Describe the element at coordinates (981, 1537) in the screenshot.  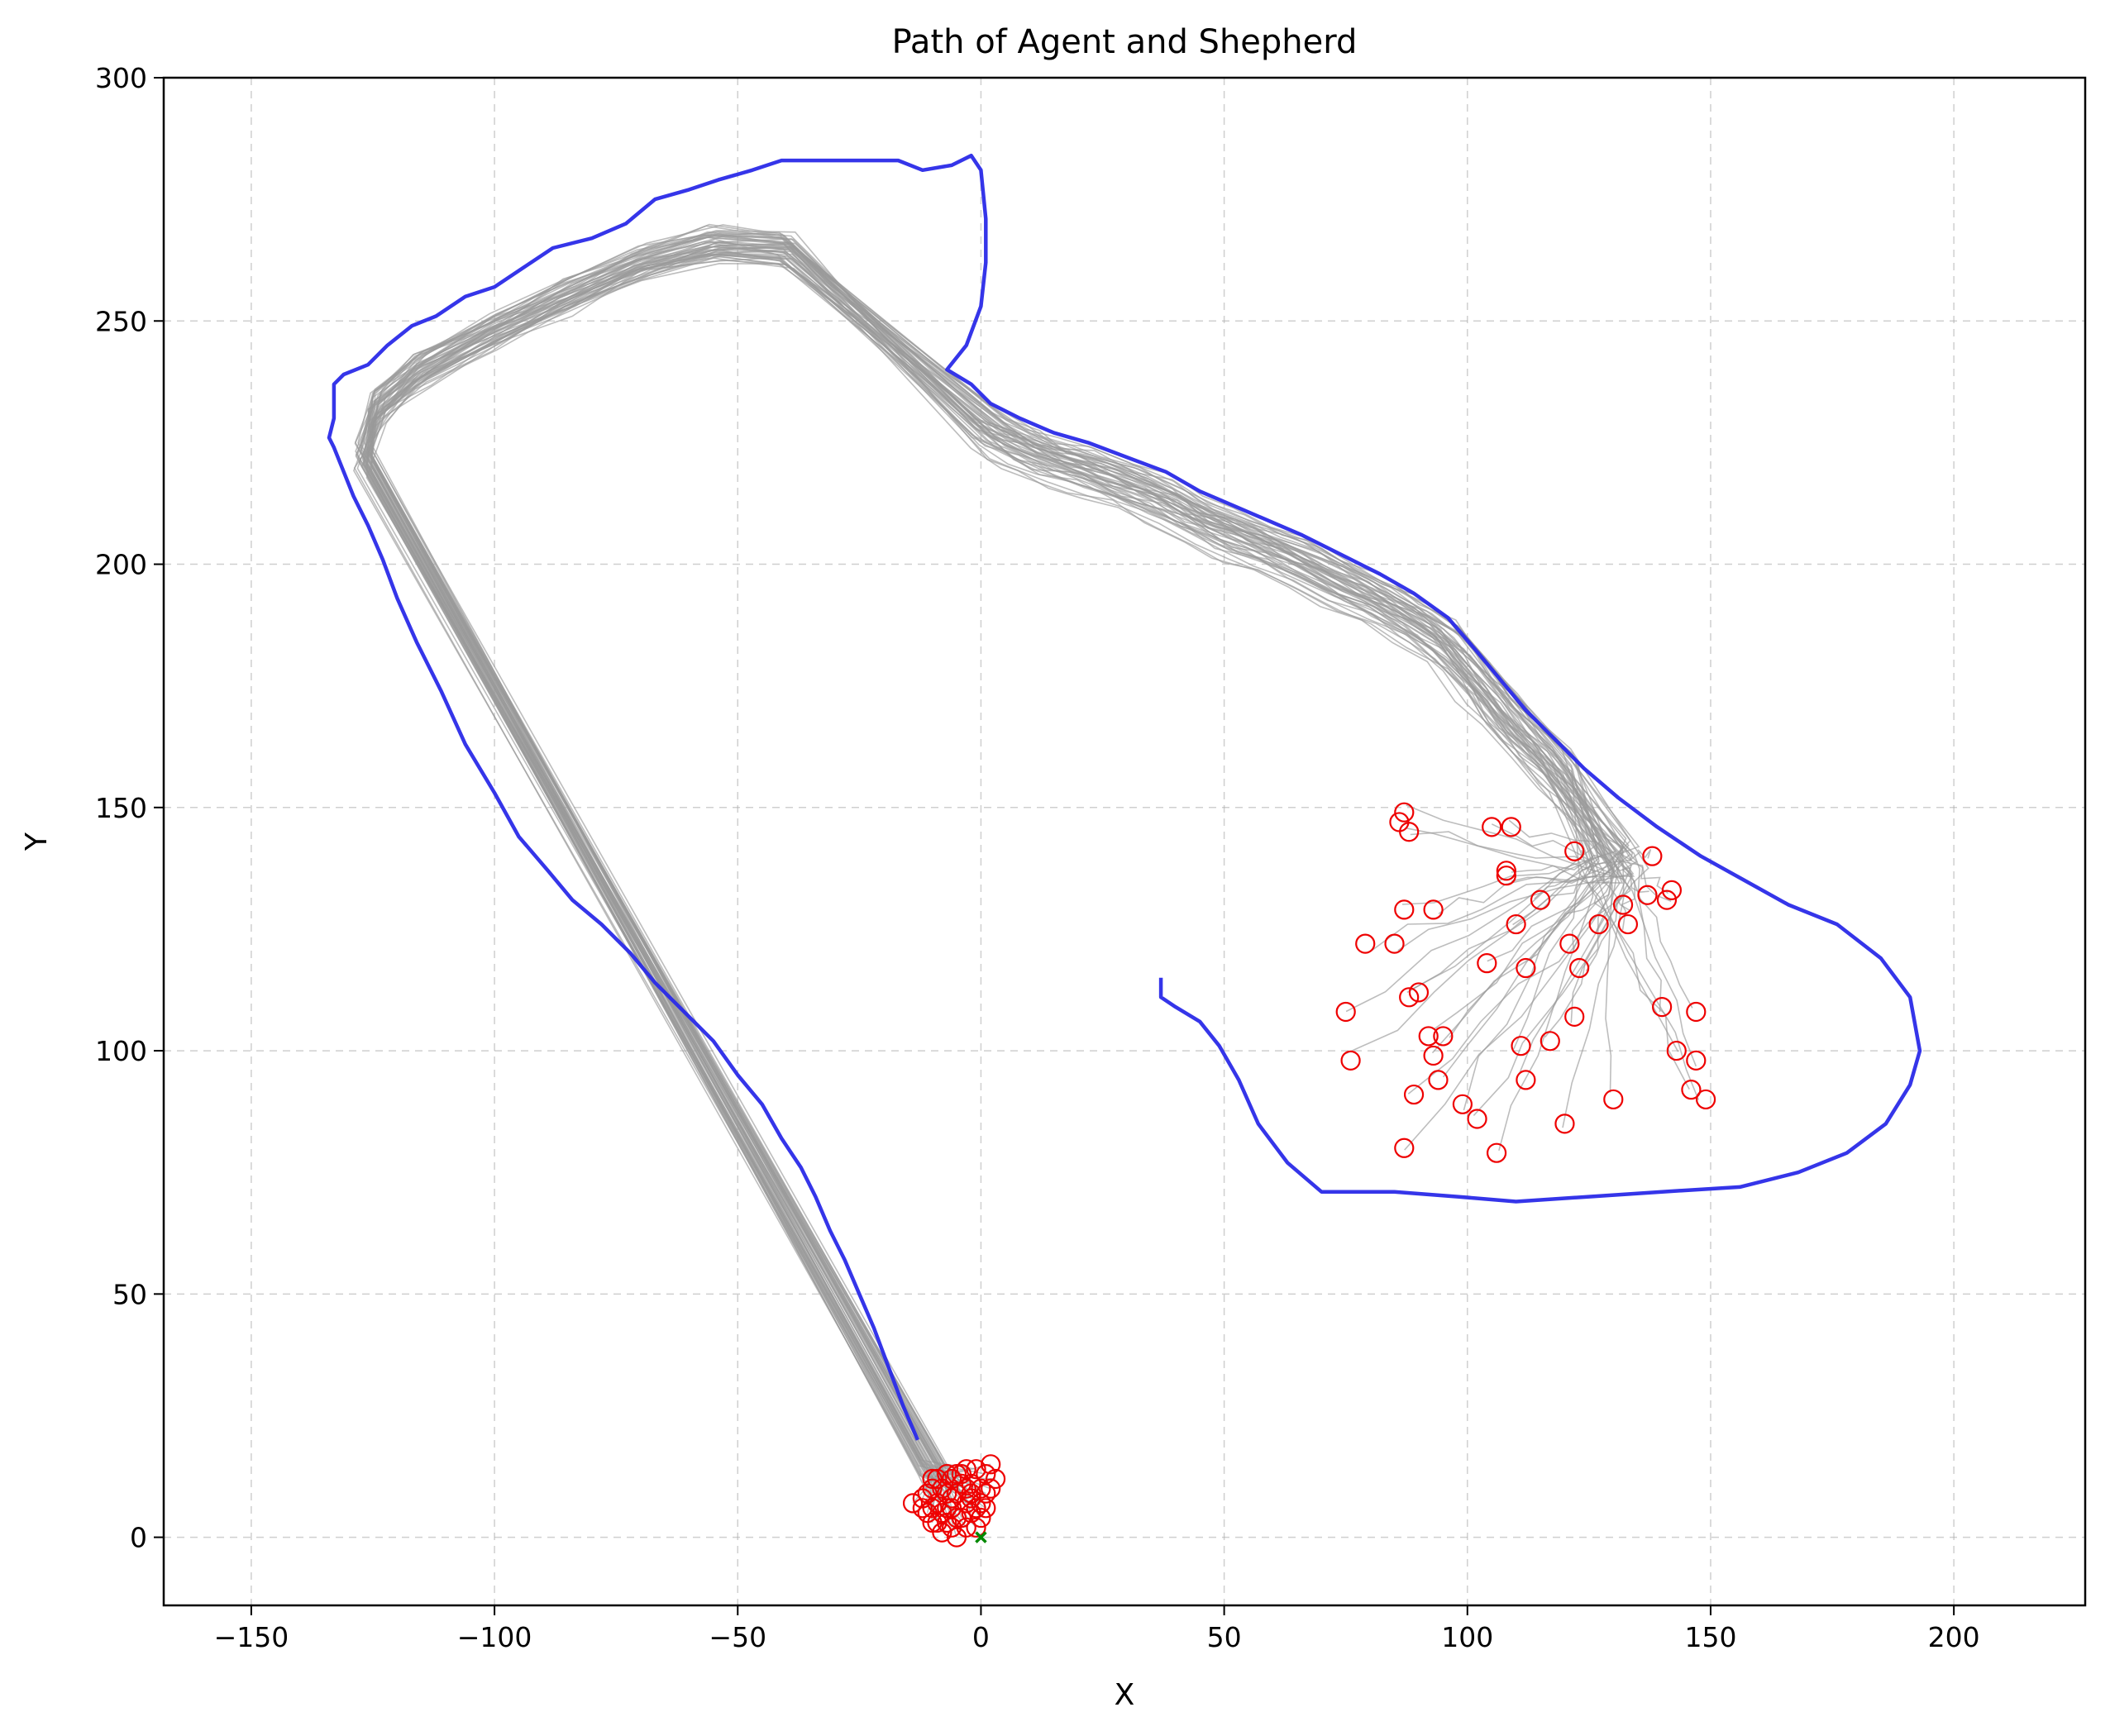
I see `goal-marker` at that location.